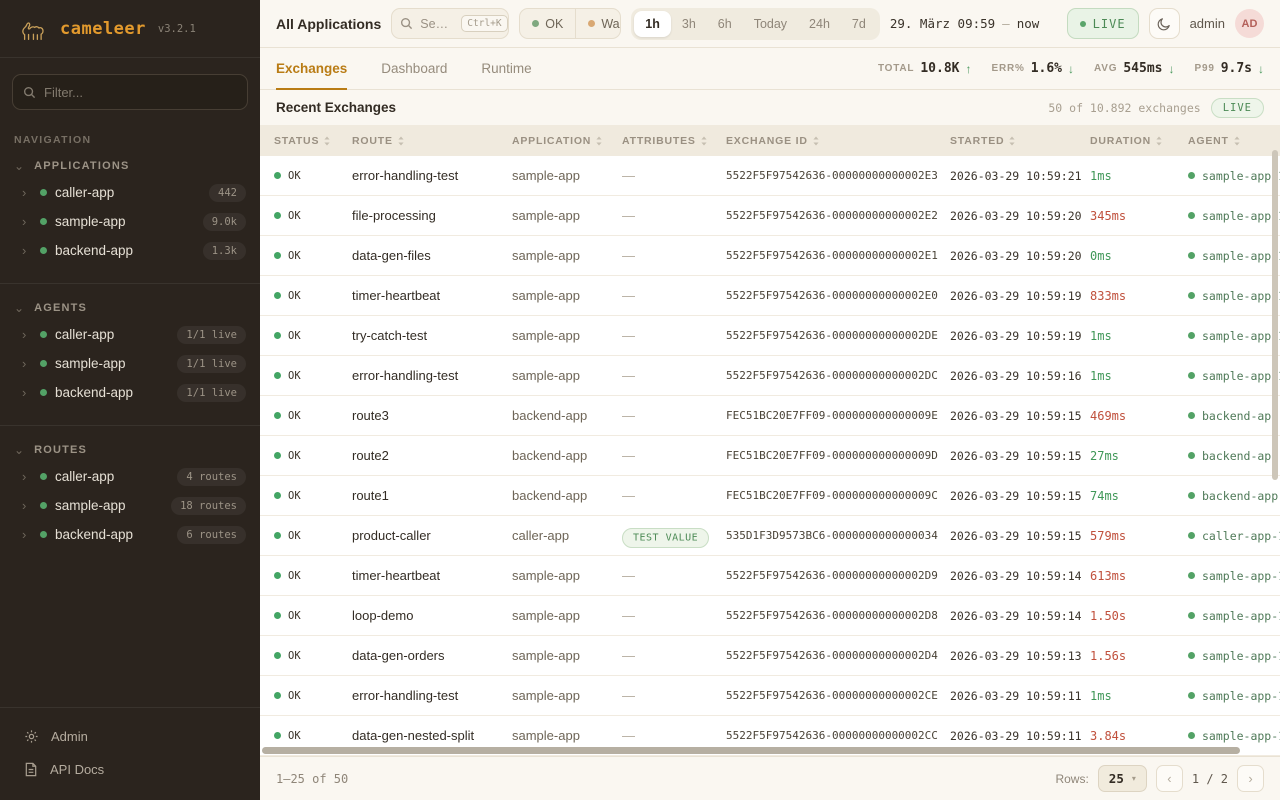 The width and height of the screenshot is (1280, 800). What do you see at coordinates (130, 534) in the screenshot?
I see `sidebar-item-backend-app: › backend-app 6 routes` at bounding box center [130, 534].